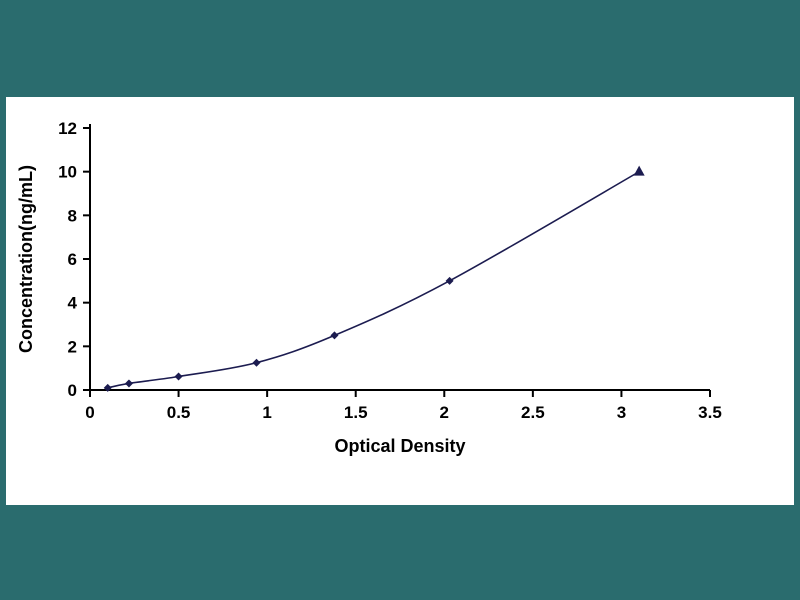 The height and width of the screenshot is (600, 800). I want to click on x-tick-label: 3.5, so click(710, 412).